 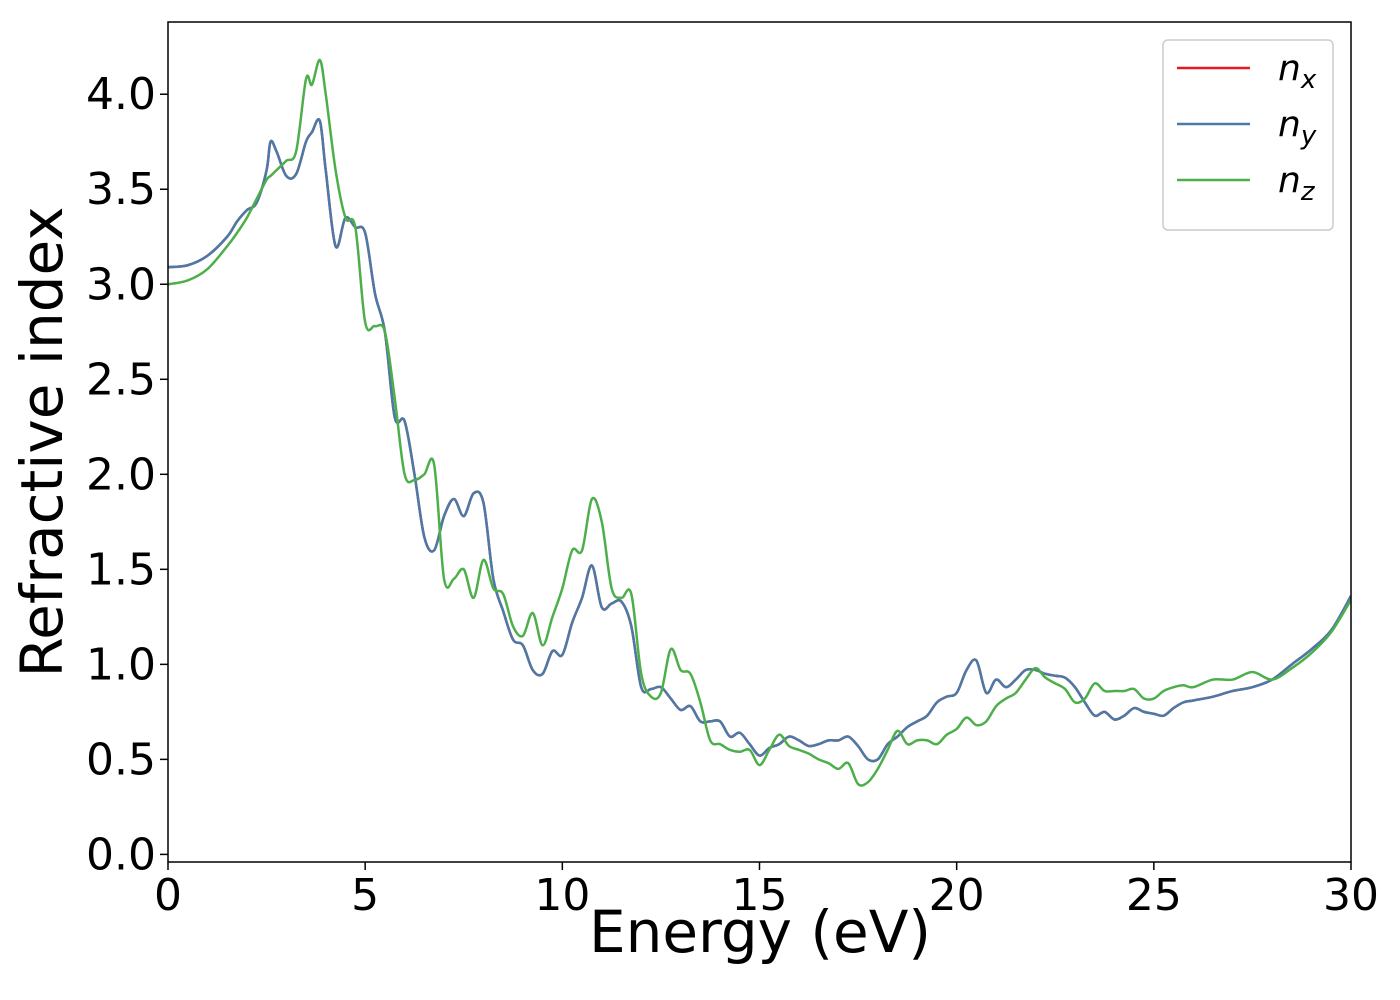 What do you see at coordinates (562, 895) in the screenshot?
I see `x-tick-label: 10` at bounding box center [562, 895].